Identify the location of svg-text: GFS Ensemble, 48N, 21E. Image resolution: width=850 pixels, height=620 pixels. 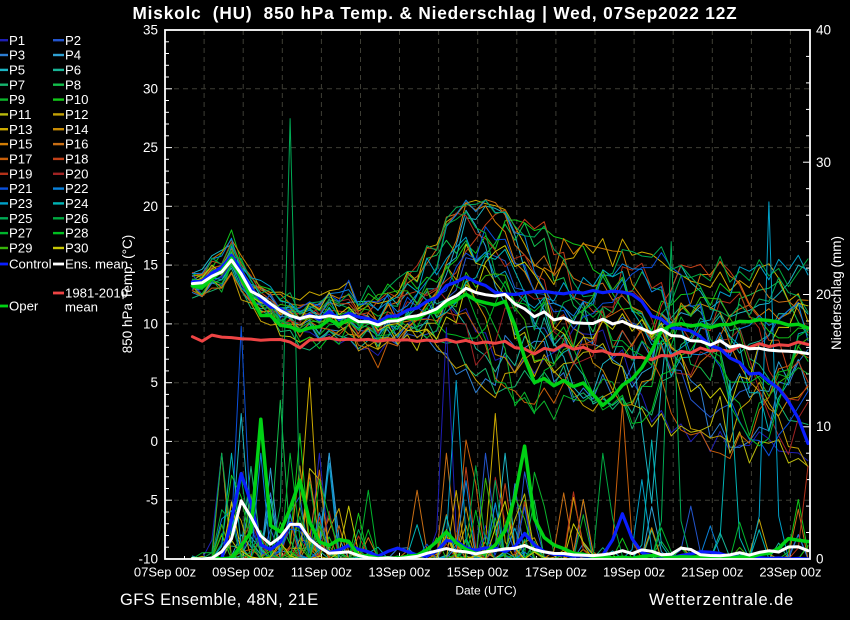
(219, 600).